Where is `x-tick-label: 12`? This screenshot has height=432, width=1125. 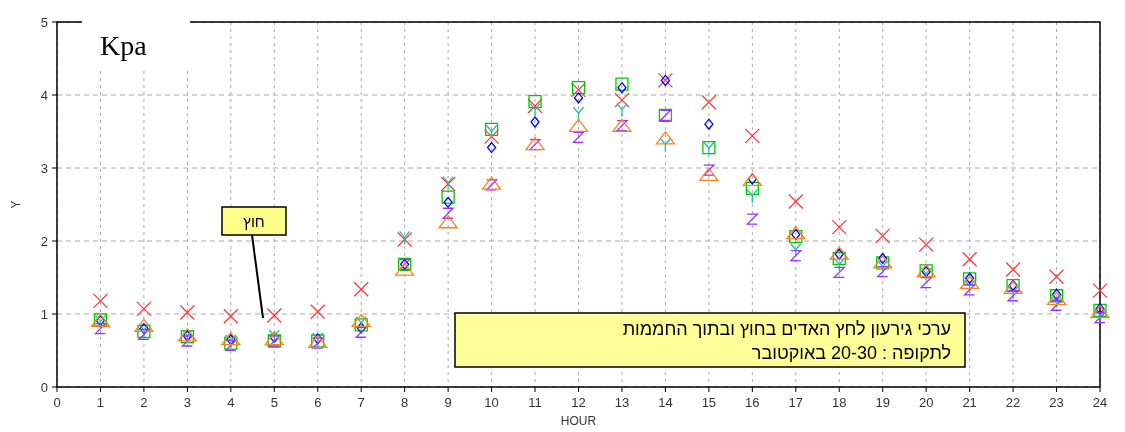
x-tick-label: 12 is located at coordinates (578, 402).